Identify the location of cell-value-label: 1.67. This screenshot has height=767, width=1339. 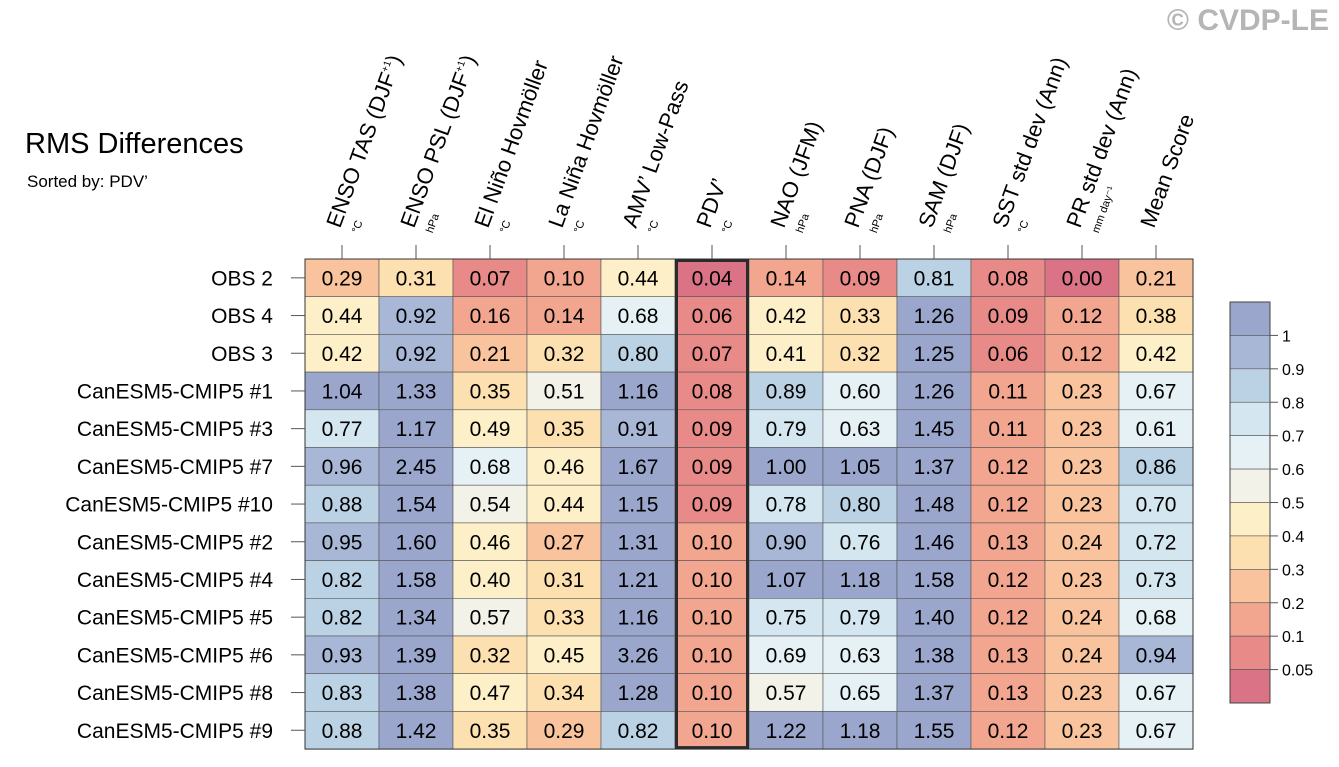
(638, 467).